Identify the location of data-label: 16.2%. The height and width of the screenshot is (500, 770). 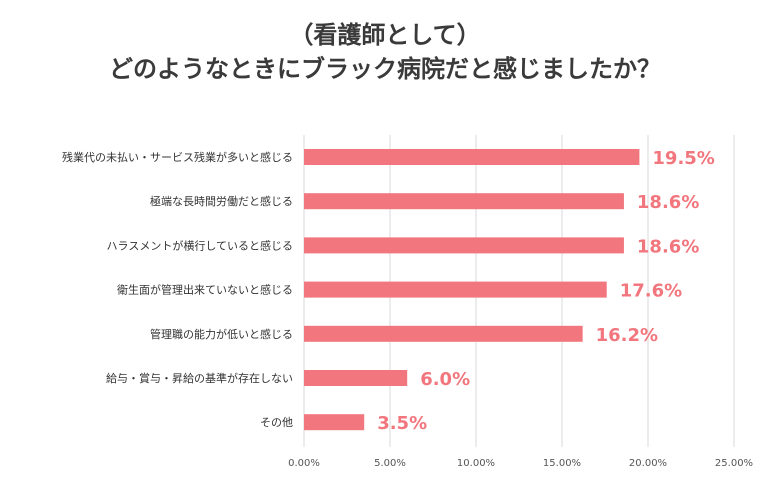
(627, 335).